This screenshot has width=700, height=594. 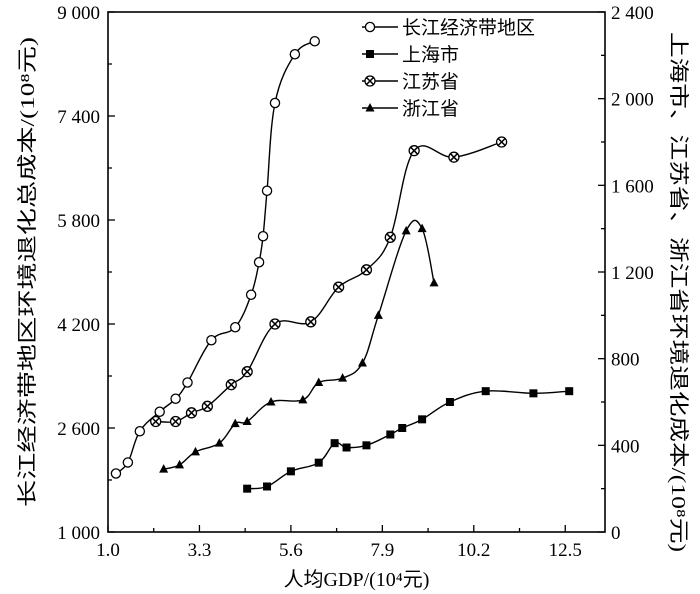 I want to click on x-tick-label: 5.6, so click(x=291, y=550).